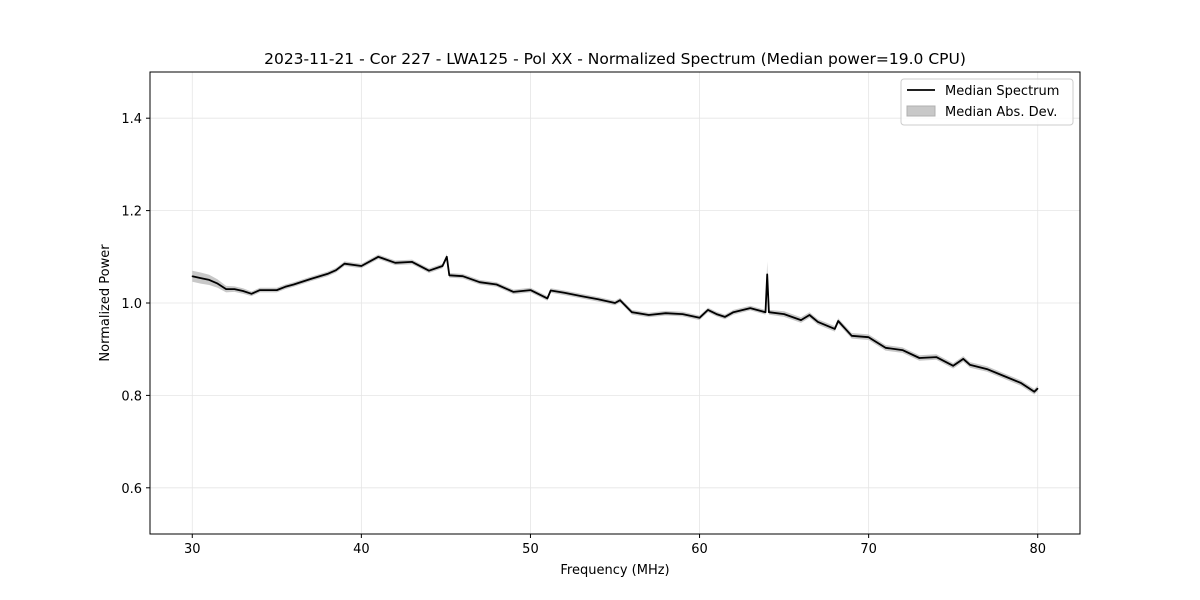  Describe the element at coordinates (131, 212) in the screenshot. I see `y-tick-label: 1.2` at that location.